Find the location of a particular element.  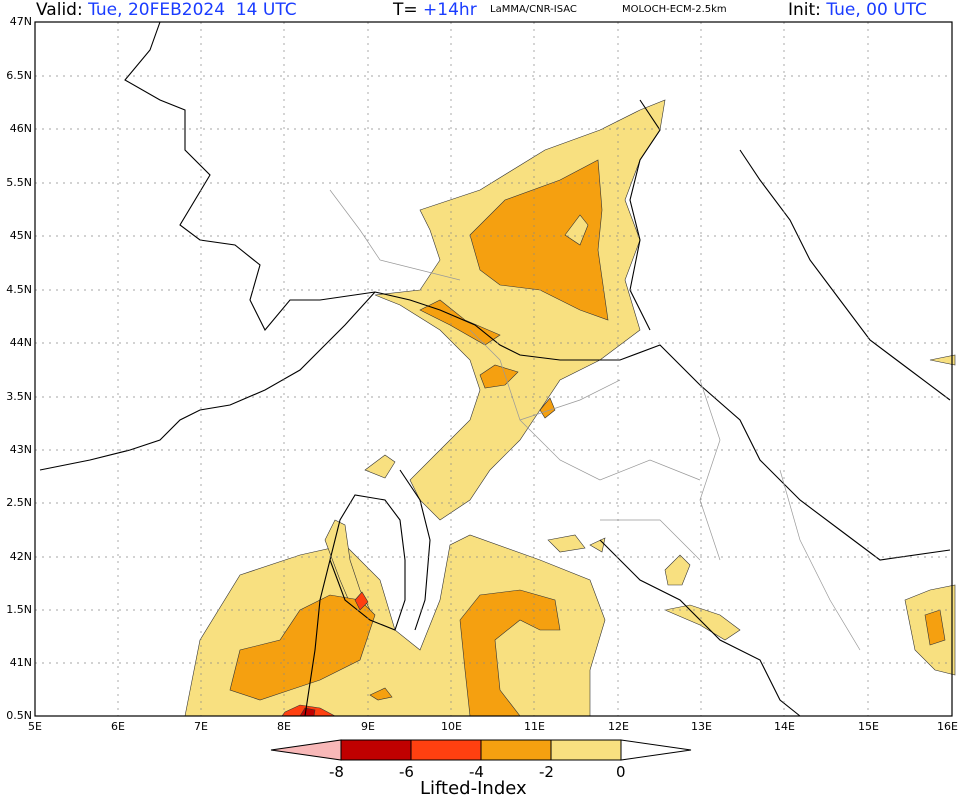

y-label: 46N is located at coordinates (20, 128).